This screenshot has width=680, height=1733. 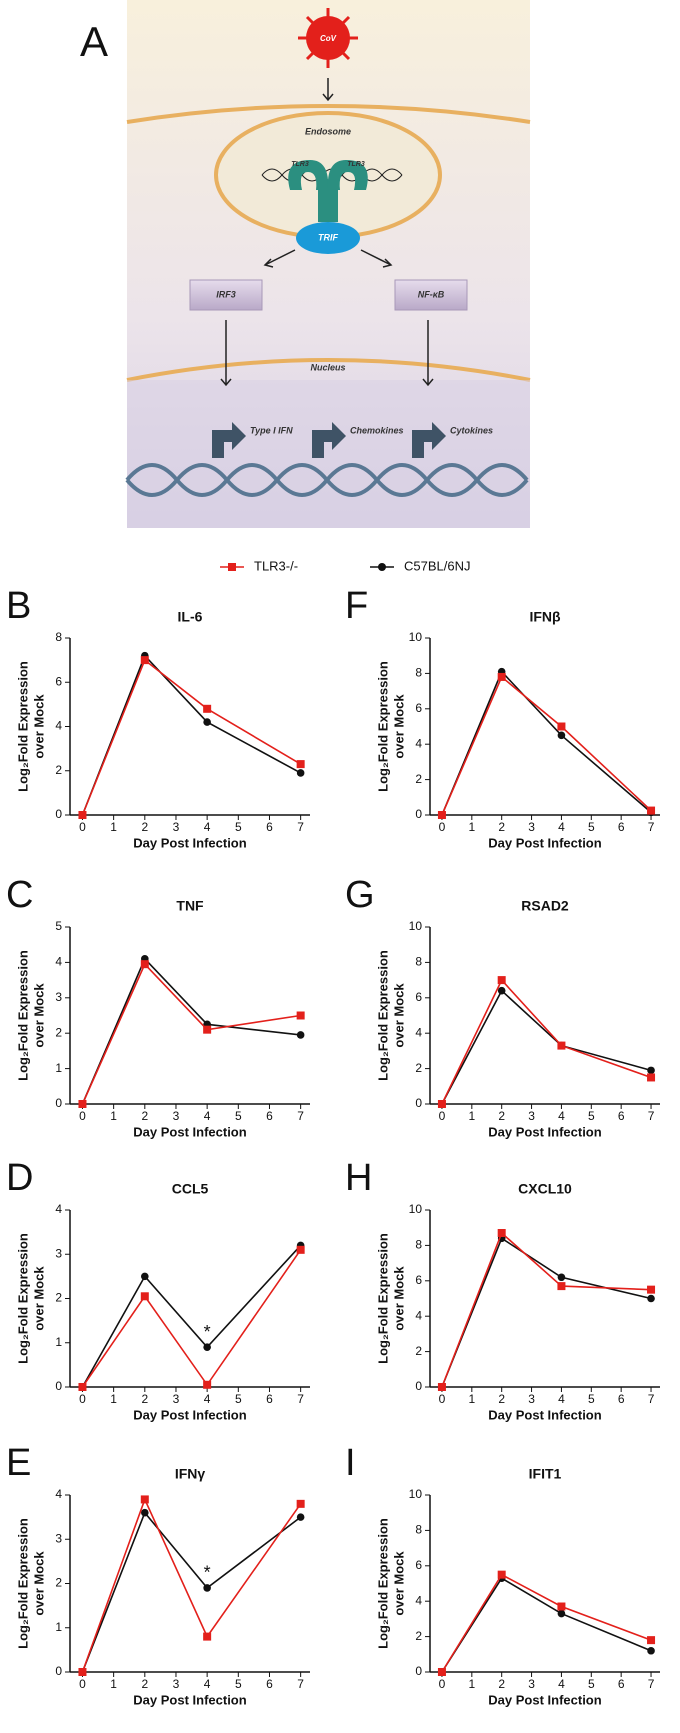 What do you see at coordinates (328, 370) in the screenshot?
I see `nuclear-membrane` at bounding box center [328, 370].